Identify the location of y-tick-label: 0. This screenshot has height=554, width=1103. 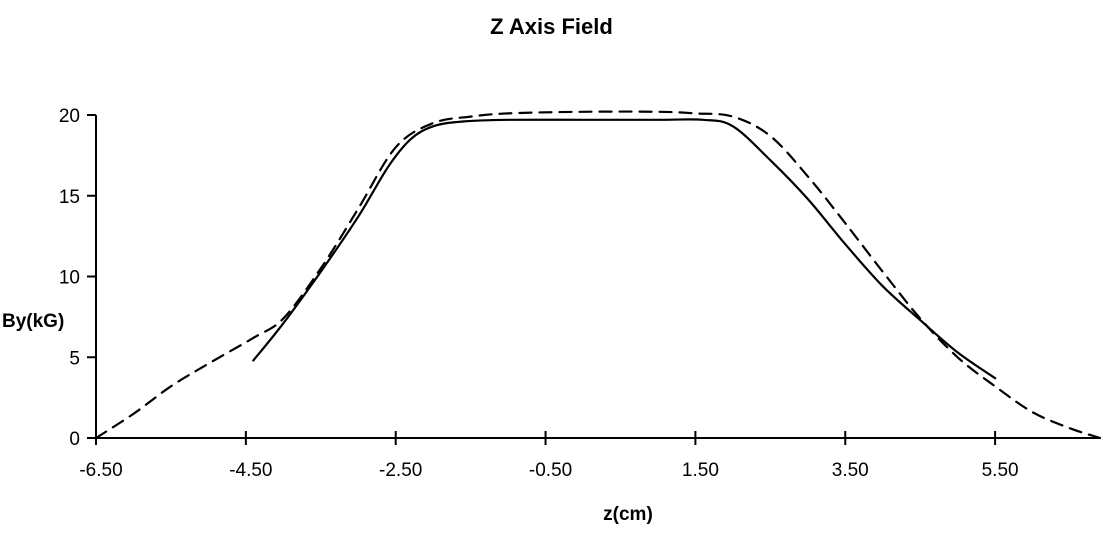
(74, 439).